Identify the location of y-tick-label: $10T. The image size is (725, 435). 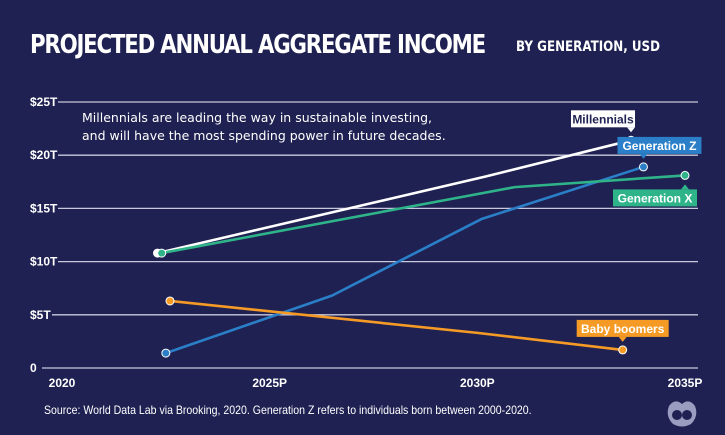
(44, 262).